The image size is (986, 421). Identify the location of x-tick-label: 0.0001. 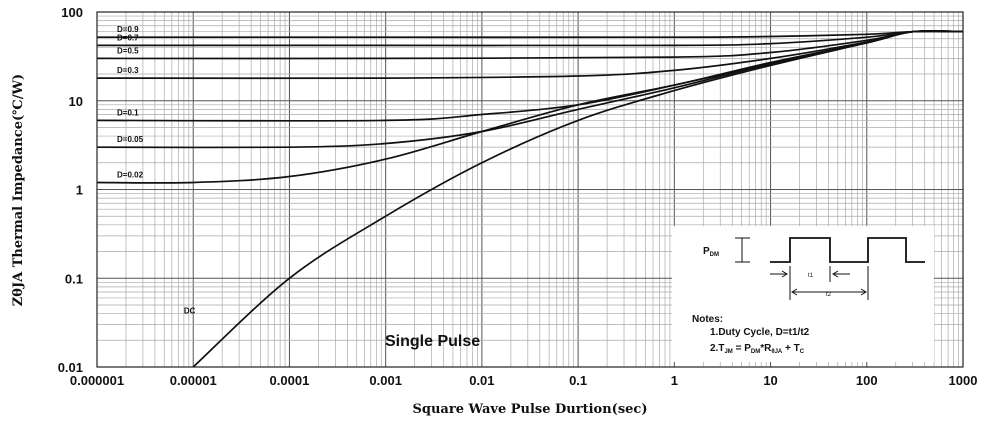
(290, 380).